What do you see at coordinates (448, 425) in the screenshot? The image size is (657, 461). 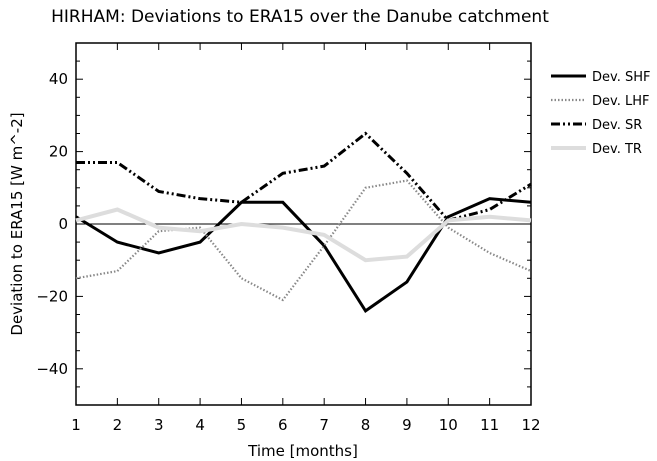 I see `x-tick-label: 10` at bounding box center [448, 425].